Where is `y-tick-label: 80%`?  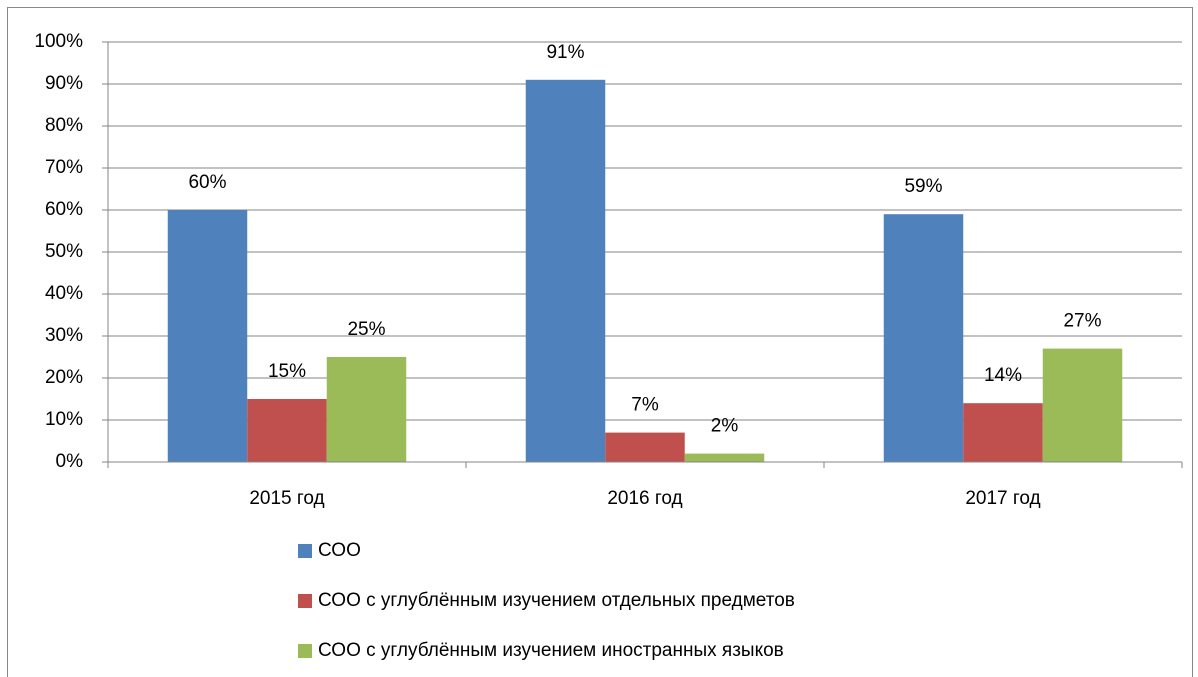 y-tick-label: 80% is located at coordinates (64, 125).